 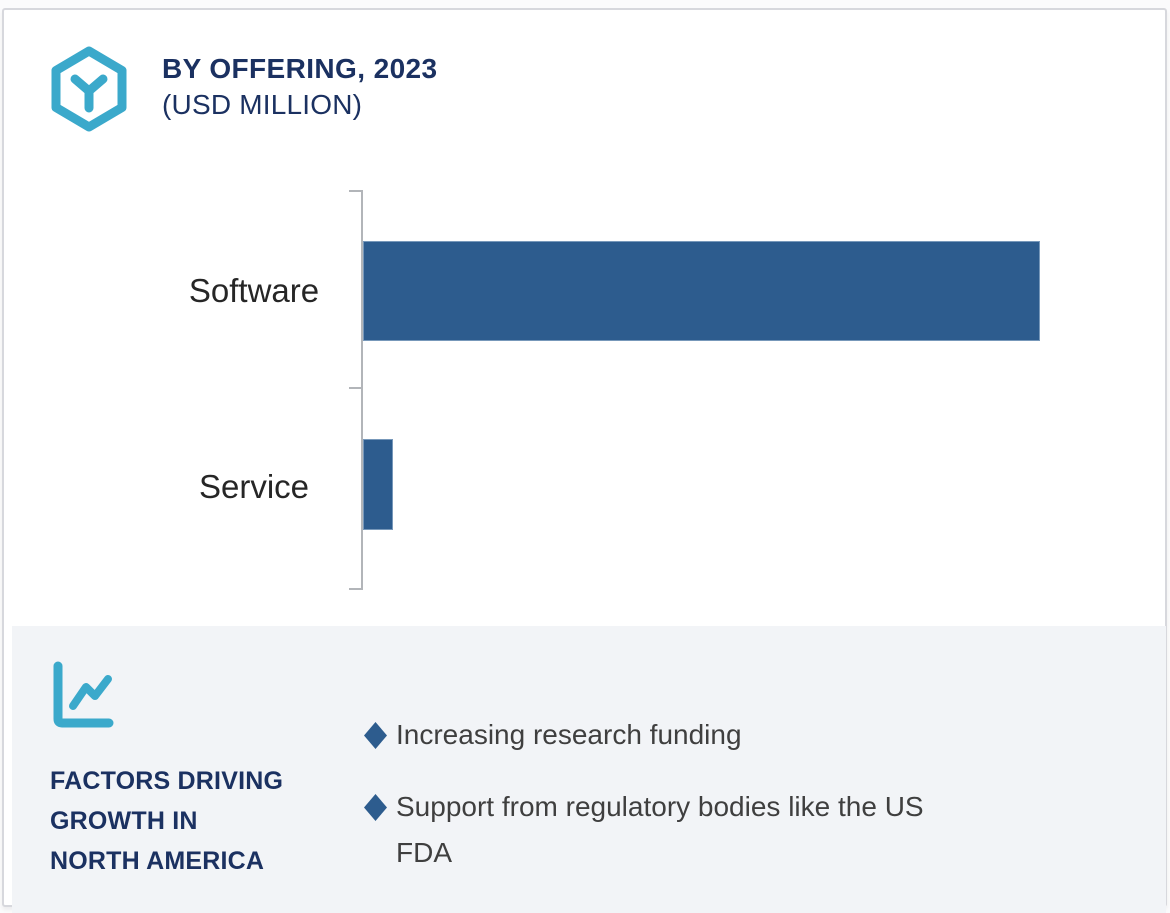 What do you see at coordinates (299, 86) in the screenshot?
I see `chart-title: BY OFFERING, 2023 (USD MILLION)` at bounding box center [299, 86].